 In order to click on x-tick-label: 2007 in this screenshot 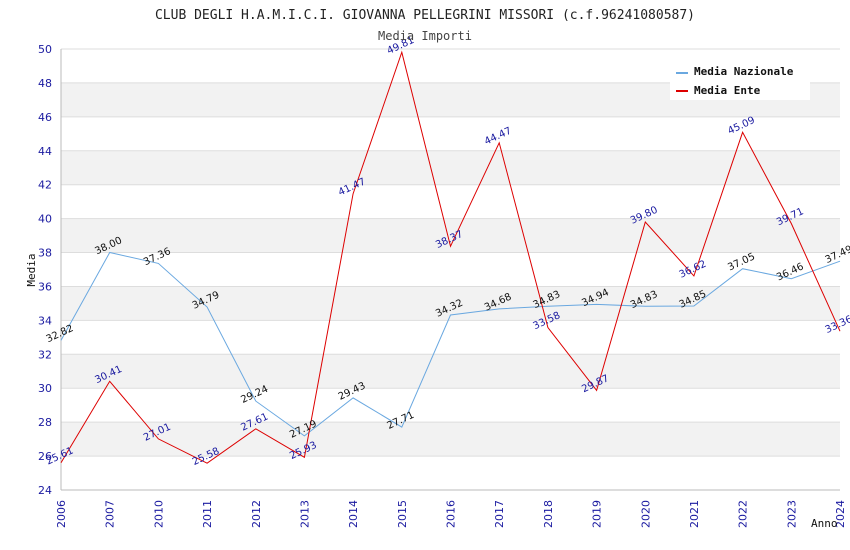, I will do `click(110, 514)`.